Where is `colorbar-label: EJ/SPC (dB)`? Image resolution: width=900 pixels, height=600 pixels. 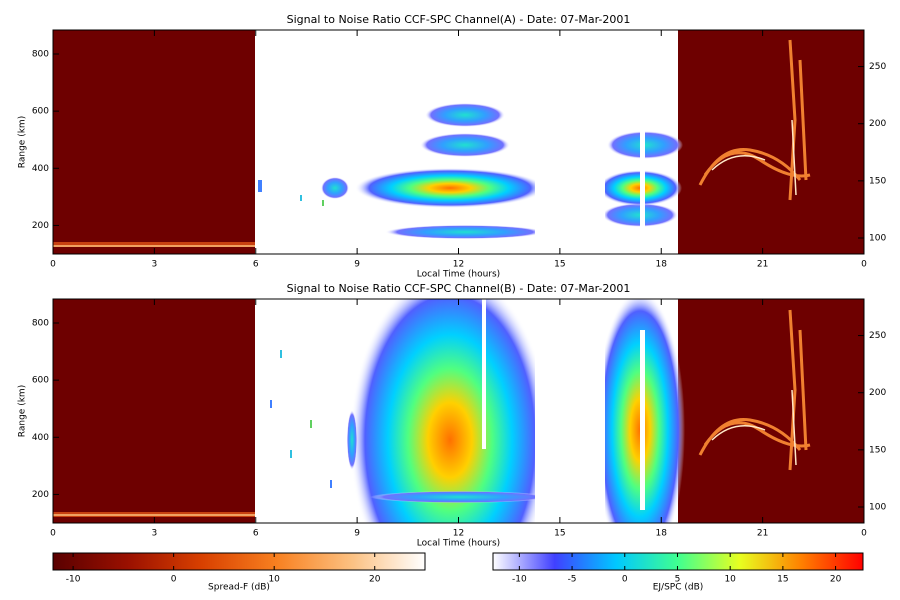
colorbar-label: EJ/SPC (dB) is located at coordinates (678, 588).